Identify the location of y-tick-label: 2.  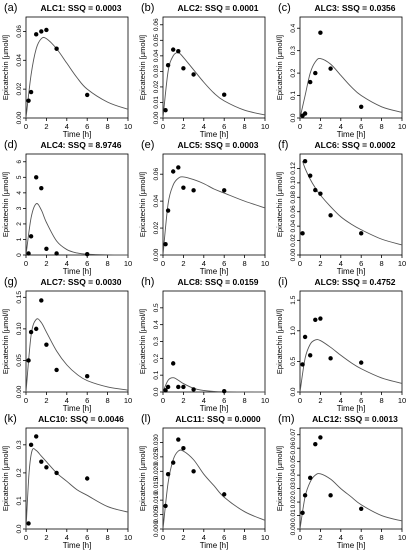
(19, 224).